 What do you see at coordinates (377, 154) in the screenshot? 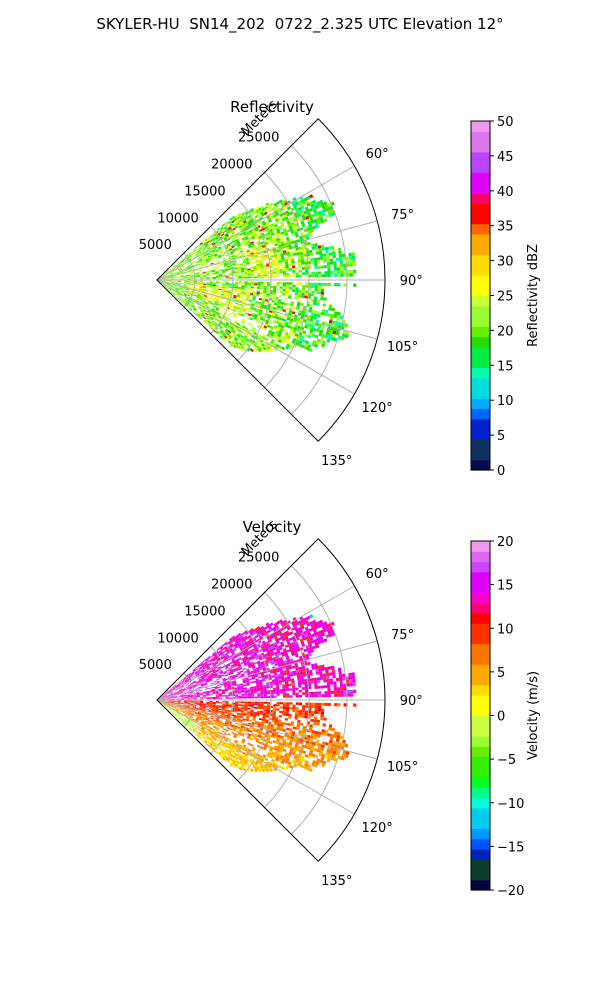
I see `azimuth-tick-label: 60°` at bounding box center [377, 154].